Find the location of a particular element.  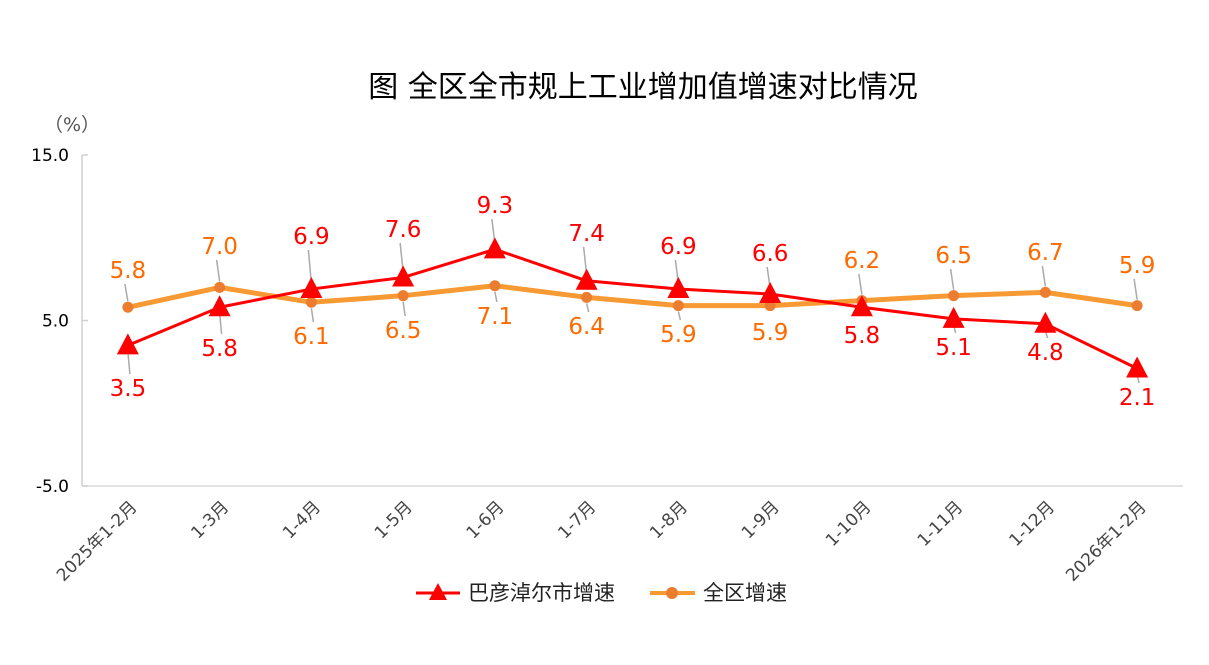

x-tick-label: 1-12月 is located at coordinates (1031, 523).